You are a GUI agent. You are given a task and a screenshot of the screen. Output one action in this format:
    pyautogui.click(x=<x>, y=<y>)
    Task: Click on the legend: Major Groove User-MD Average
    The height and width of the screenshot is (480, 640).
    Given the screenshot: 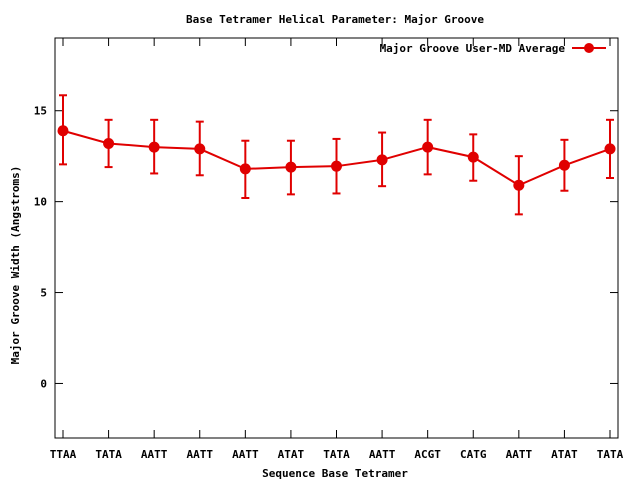 What is the action you would take?
    pyautogui.click(x=493, y=48)
    